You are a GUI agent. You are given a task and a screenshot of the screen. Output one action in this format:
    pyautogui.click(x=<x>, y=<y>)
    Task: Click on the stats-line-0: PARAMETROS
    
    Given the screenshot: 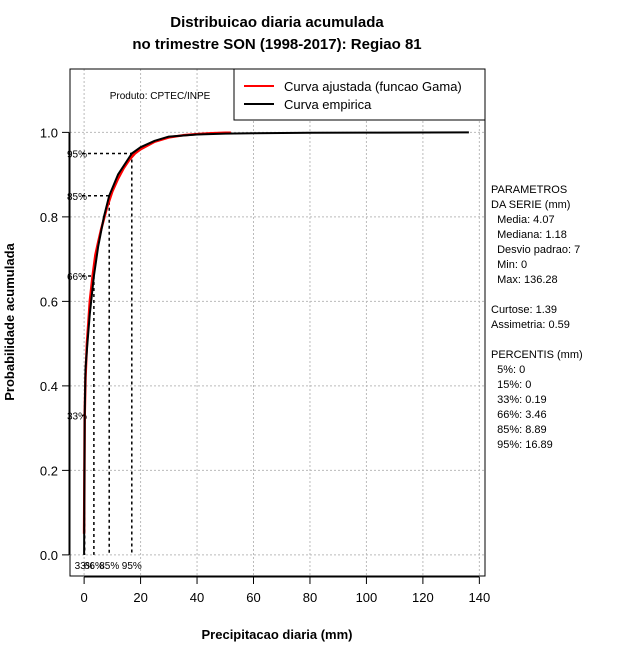 What is the action you would take?
    pyautogui.click(x=529, y=190)
    